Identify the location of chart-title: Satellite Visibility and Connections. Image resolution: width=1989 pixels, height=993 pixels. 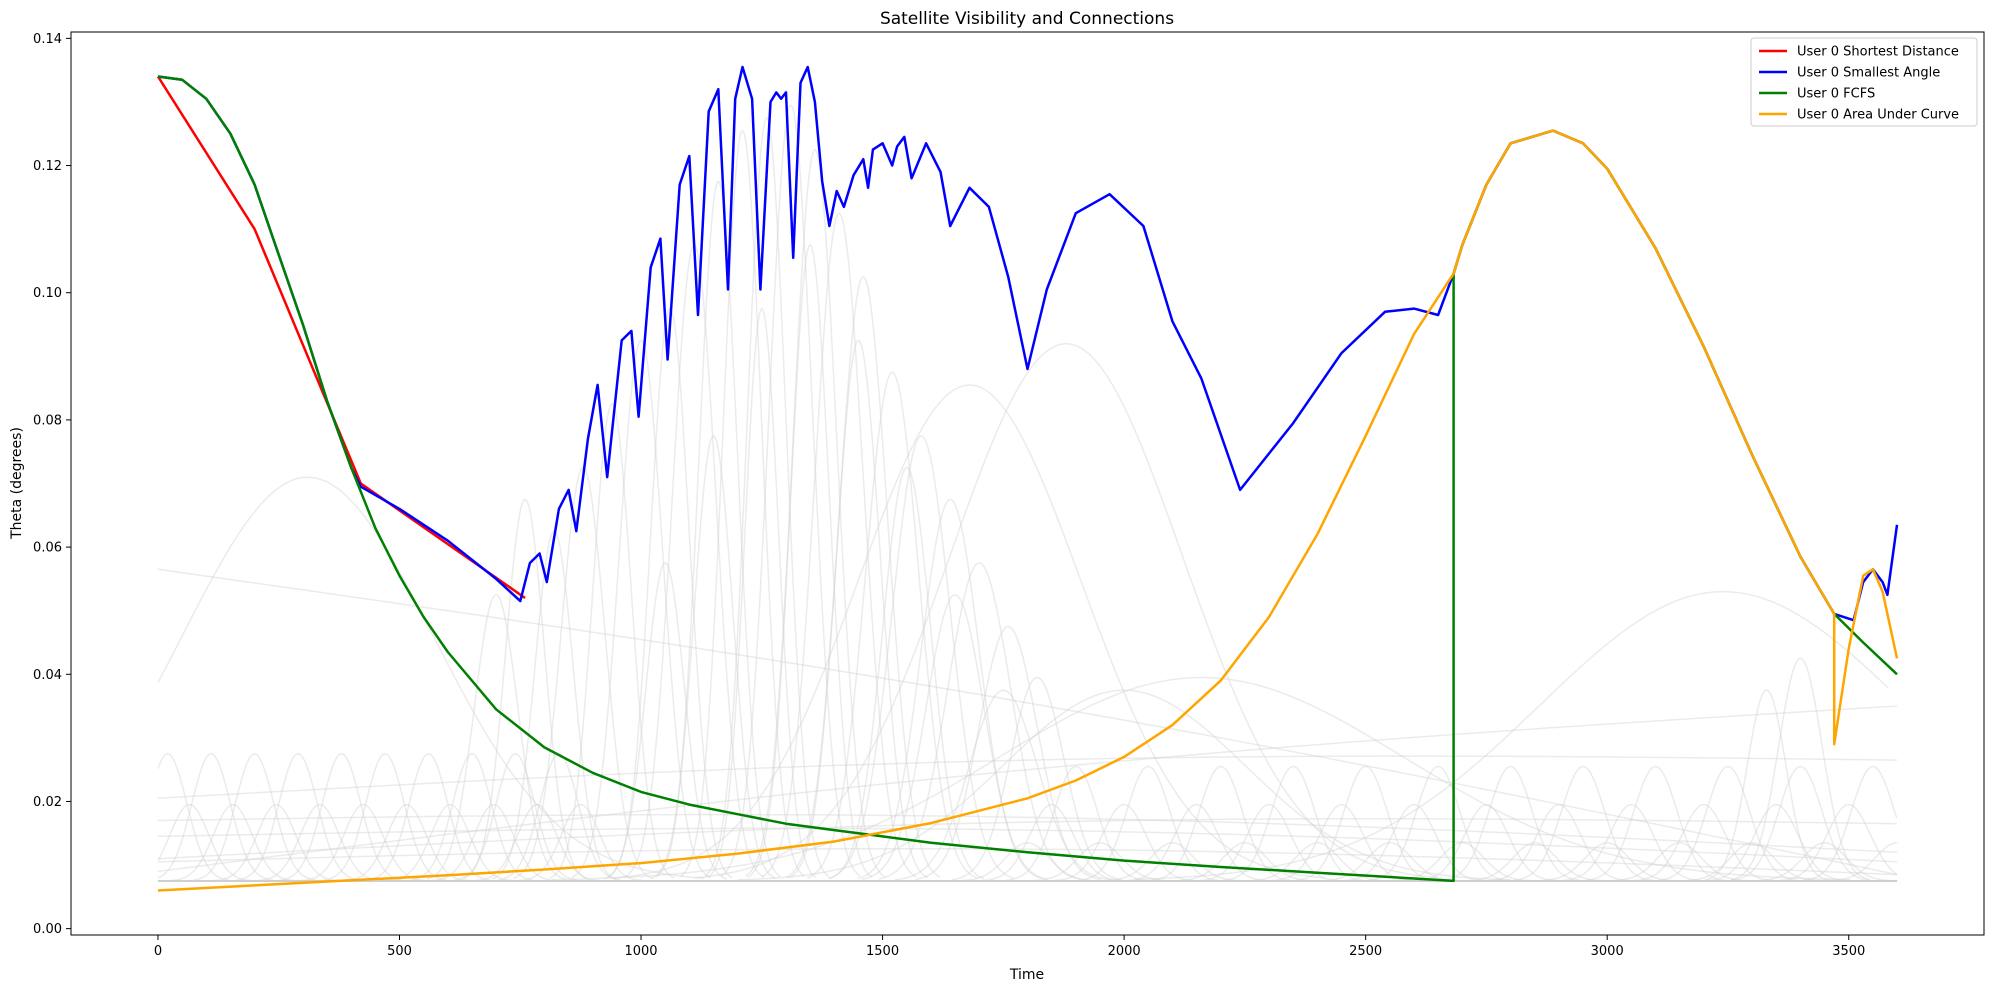
(1027, 19).